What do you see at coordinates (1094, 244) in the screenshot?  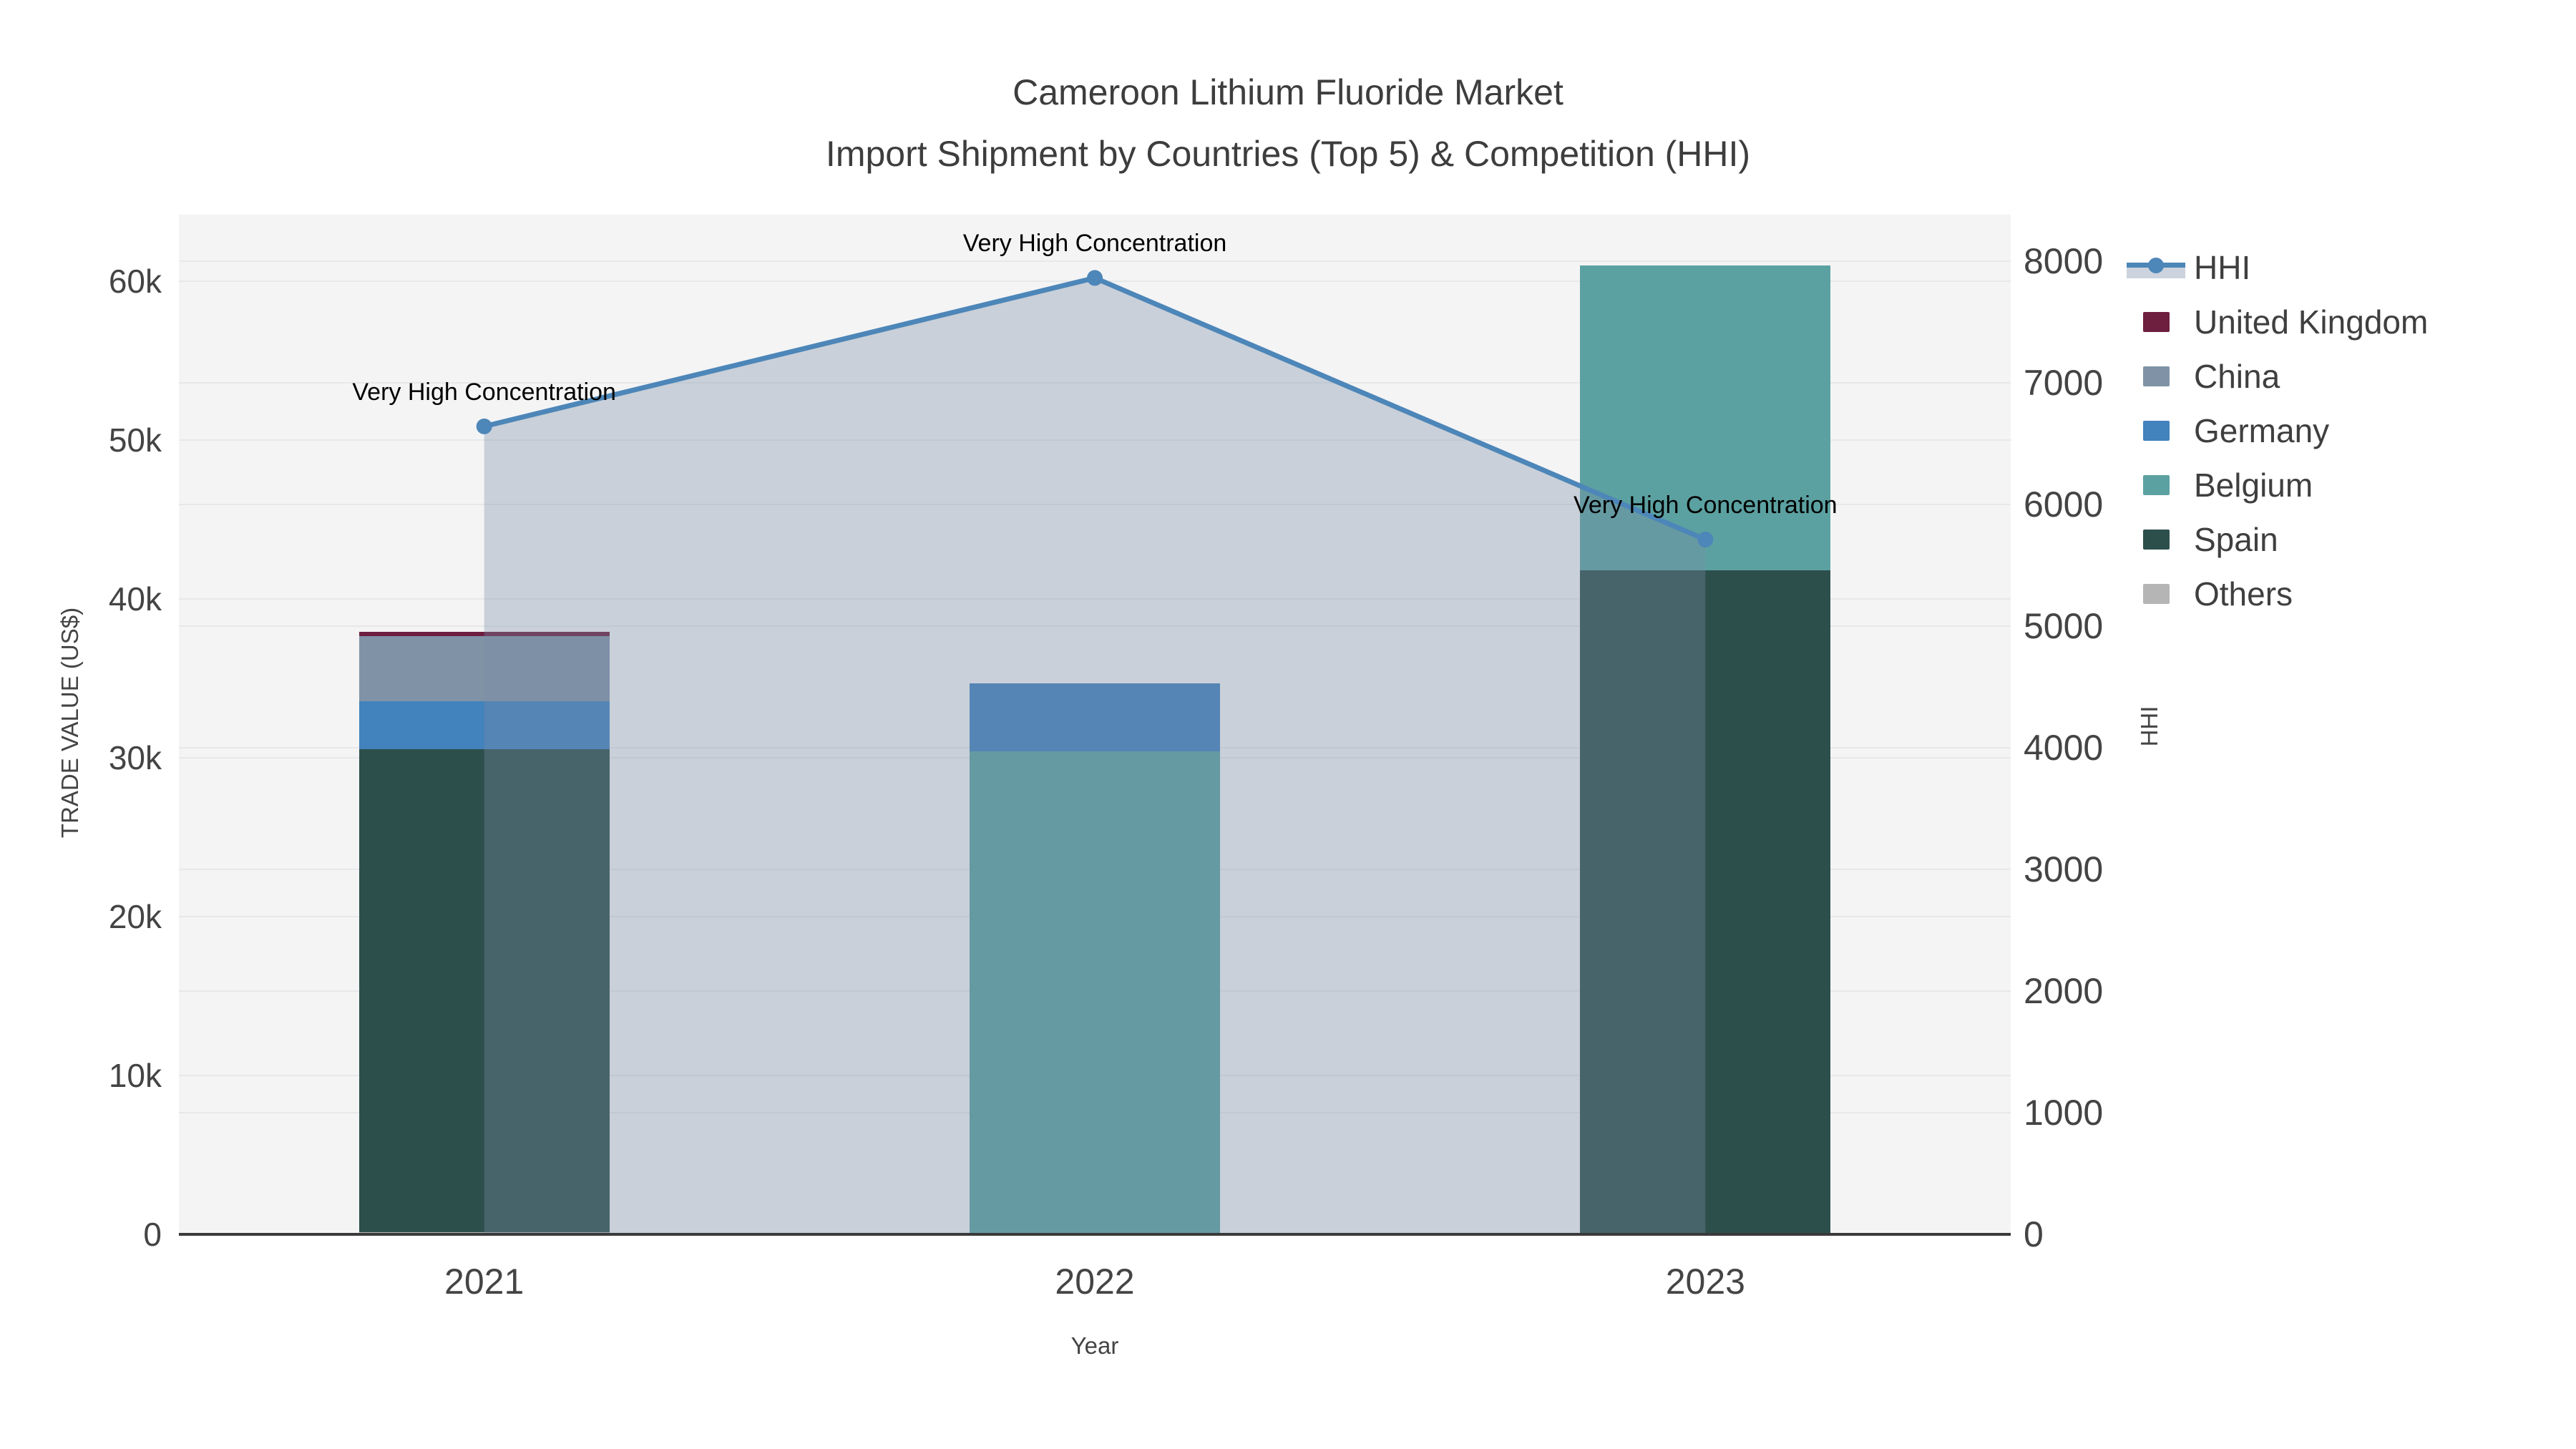 I see `annotation-2022: Very High Concentration` at bounding box center [1094, 244].